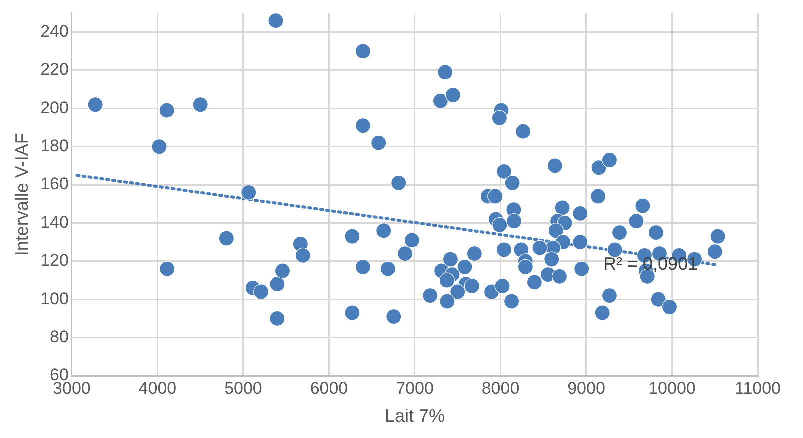  Describe the element at coordinates (672, 388) in the screenshot. I see `x-tick-label: 10000` at that location.